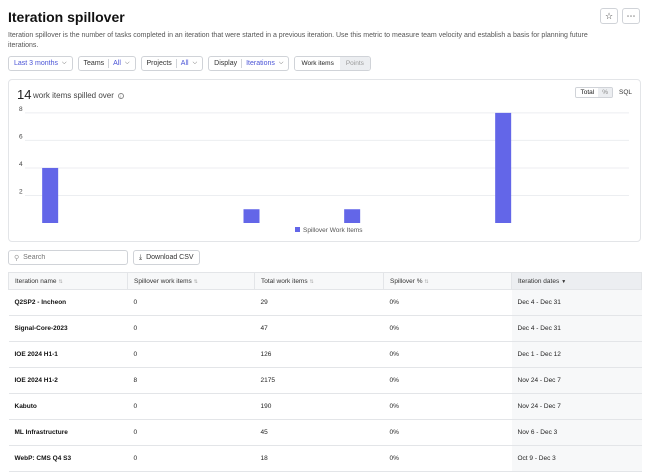 The height and width of the screenshot is (473, 650). What do you see at coordinates (447, 281) in the screenshot?
I see `column-header: Spillover % ⇅` at bounding box center [447, 281].